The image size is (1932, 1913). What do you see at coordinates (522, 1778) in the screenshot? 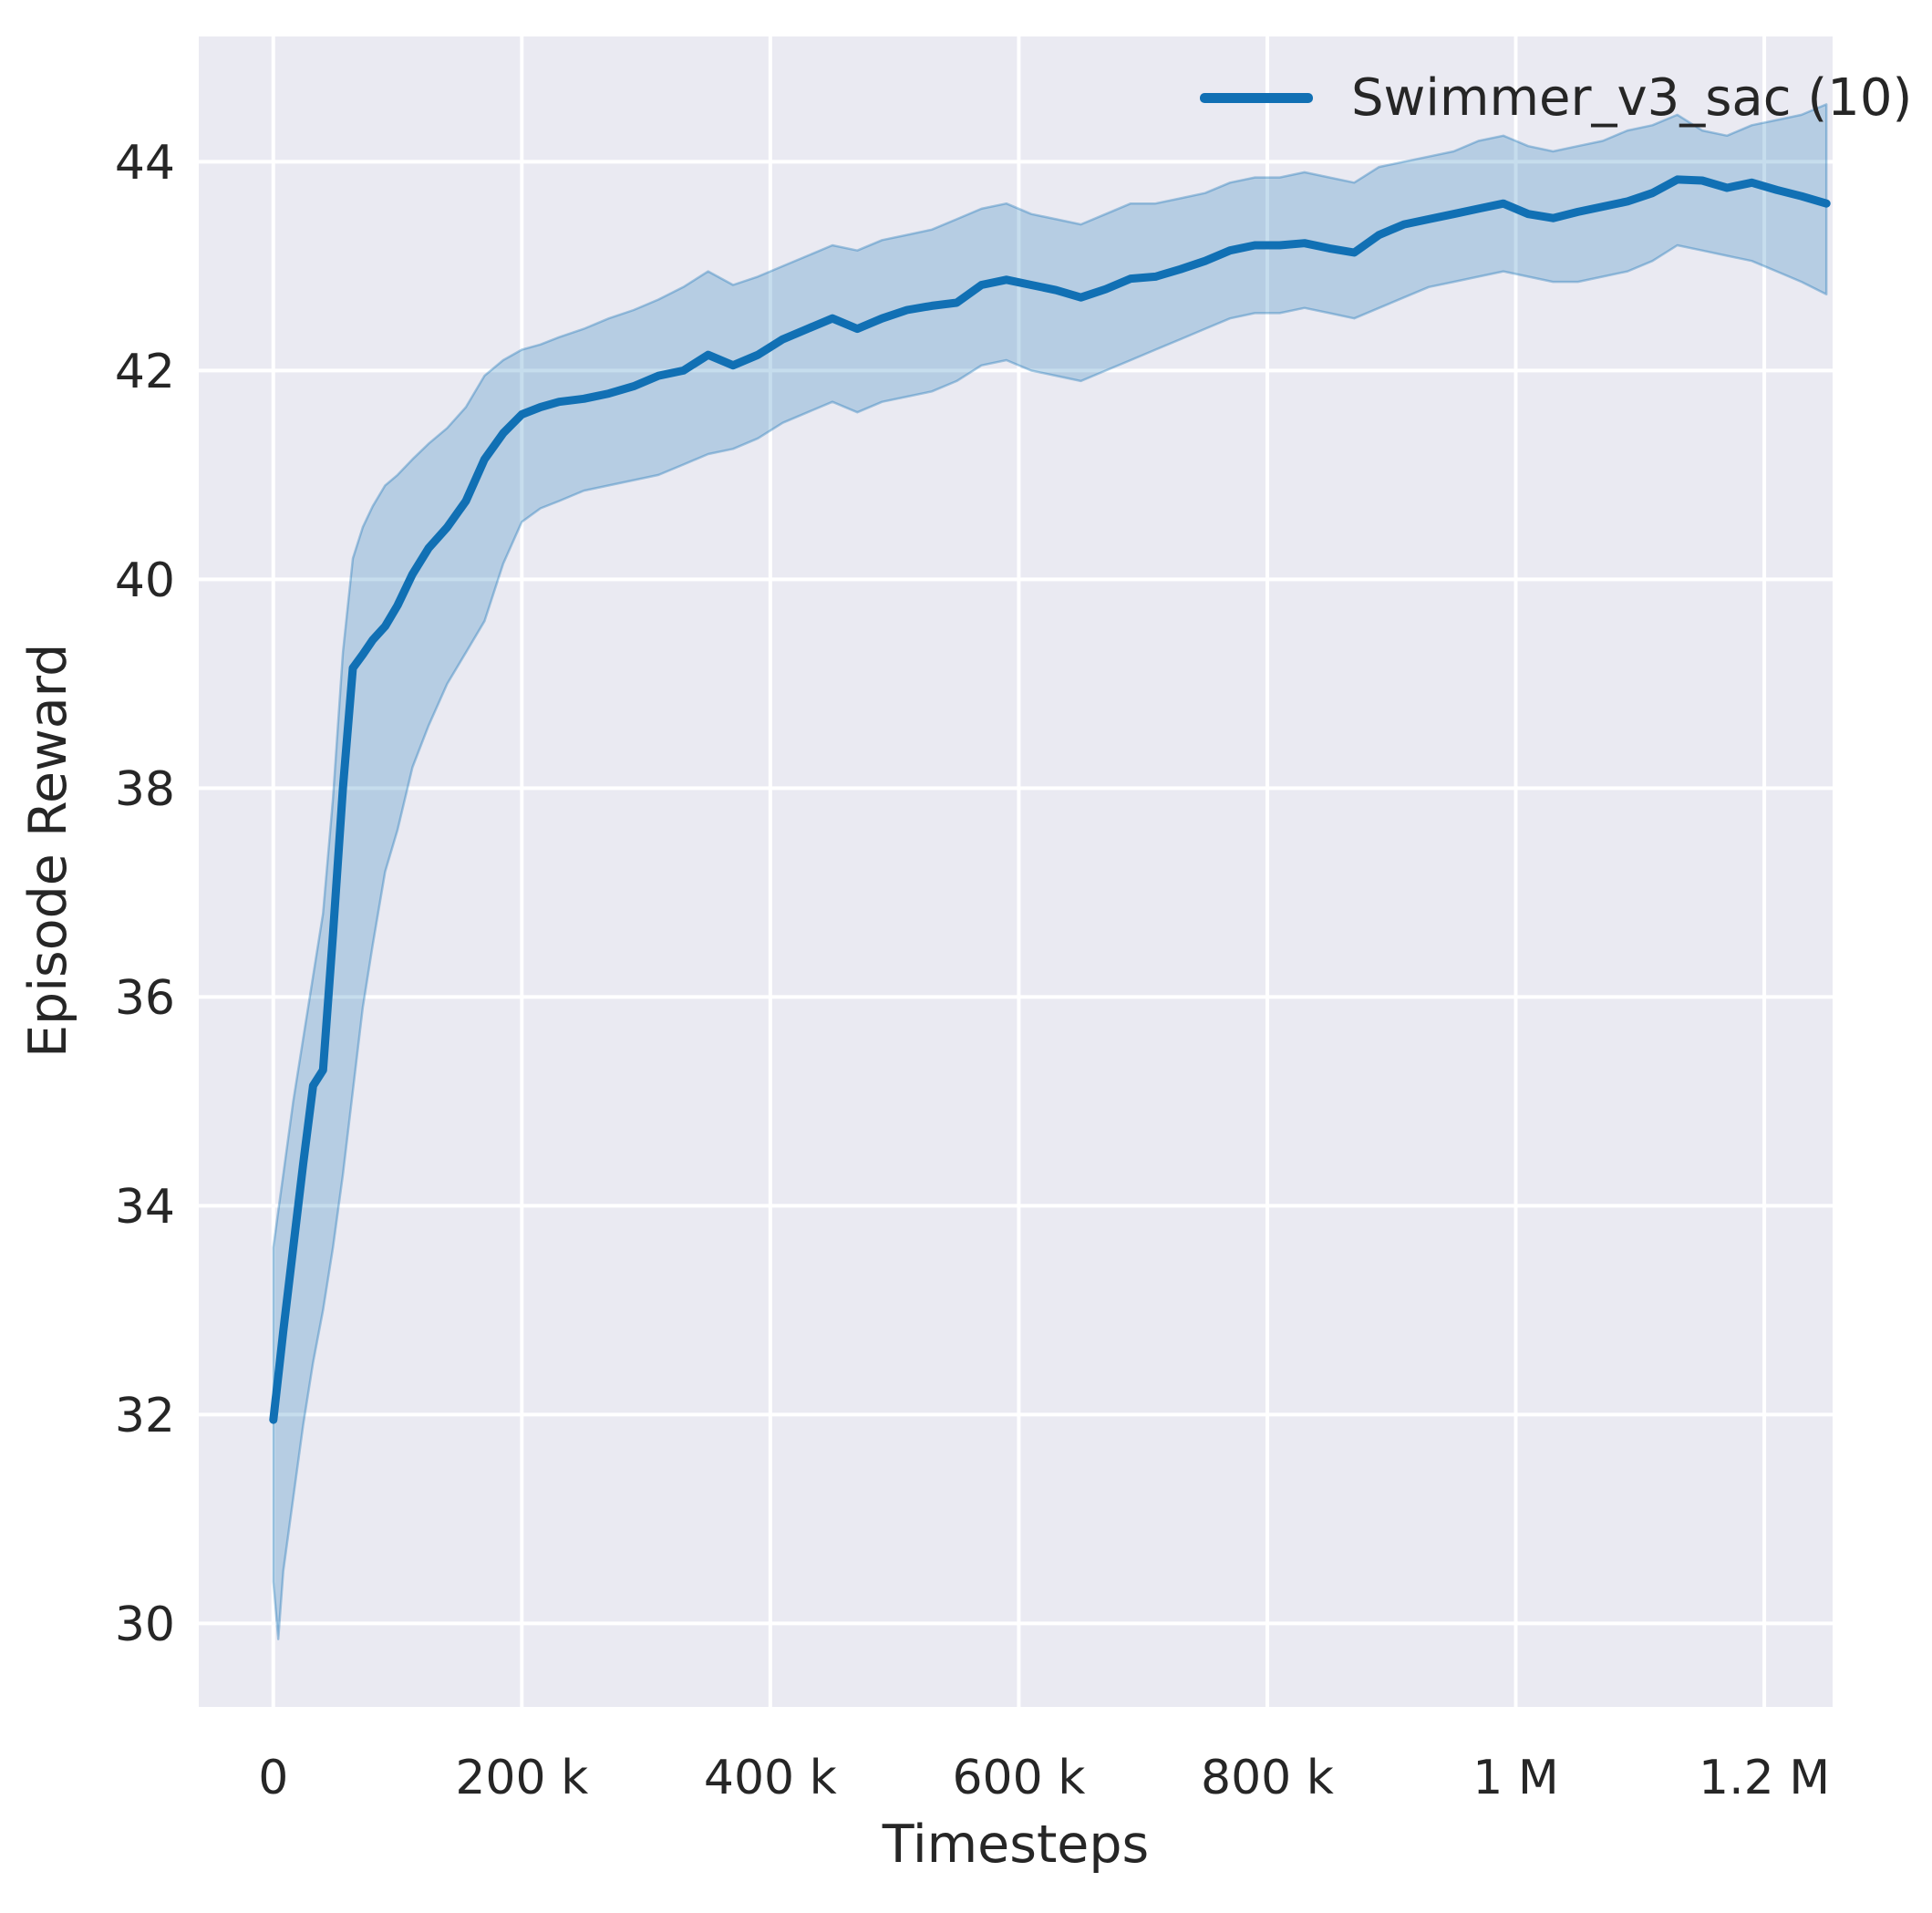
I see `x-tick-label-200 k: 200 k` at bounding box center [522, 1778].